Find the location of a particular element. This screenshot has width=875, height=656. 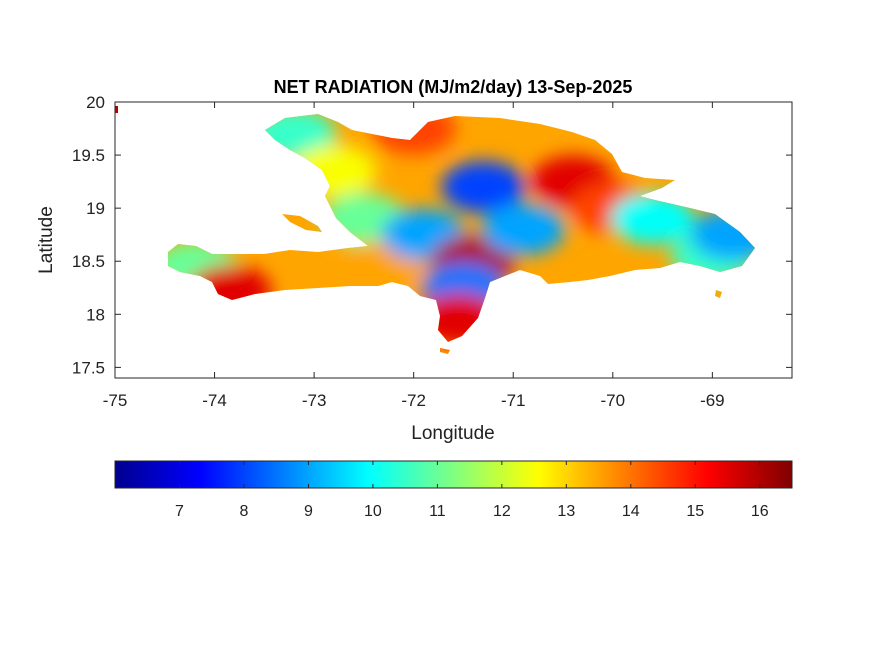

colorbar-tick-label: 11 is located at coordinates (437, 511).